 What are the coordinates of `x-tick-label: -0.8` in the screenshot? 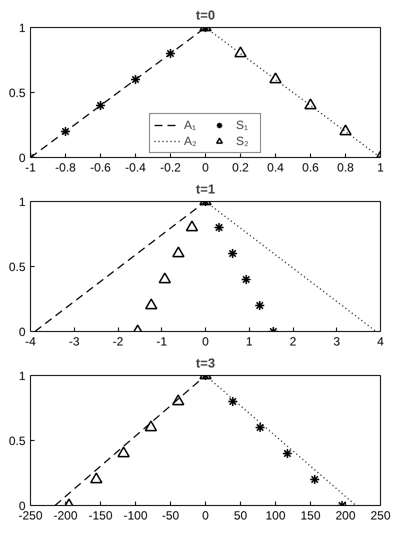 It's located at (65, 167).